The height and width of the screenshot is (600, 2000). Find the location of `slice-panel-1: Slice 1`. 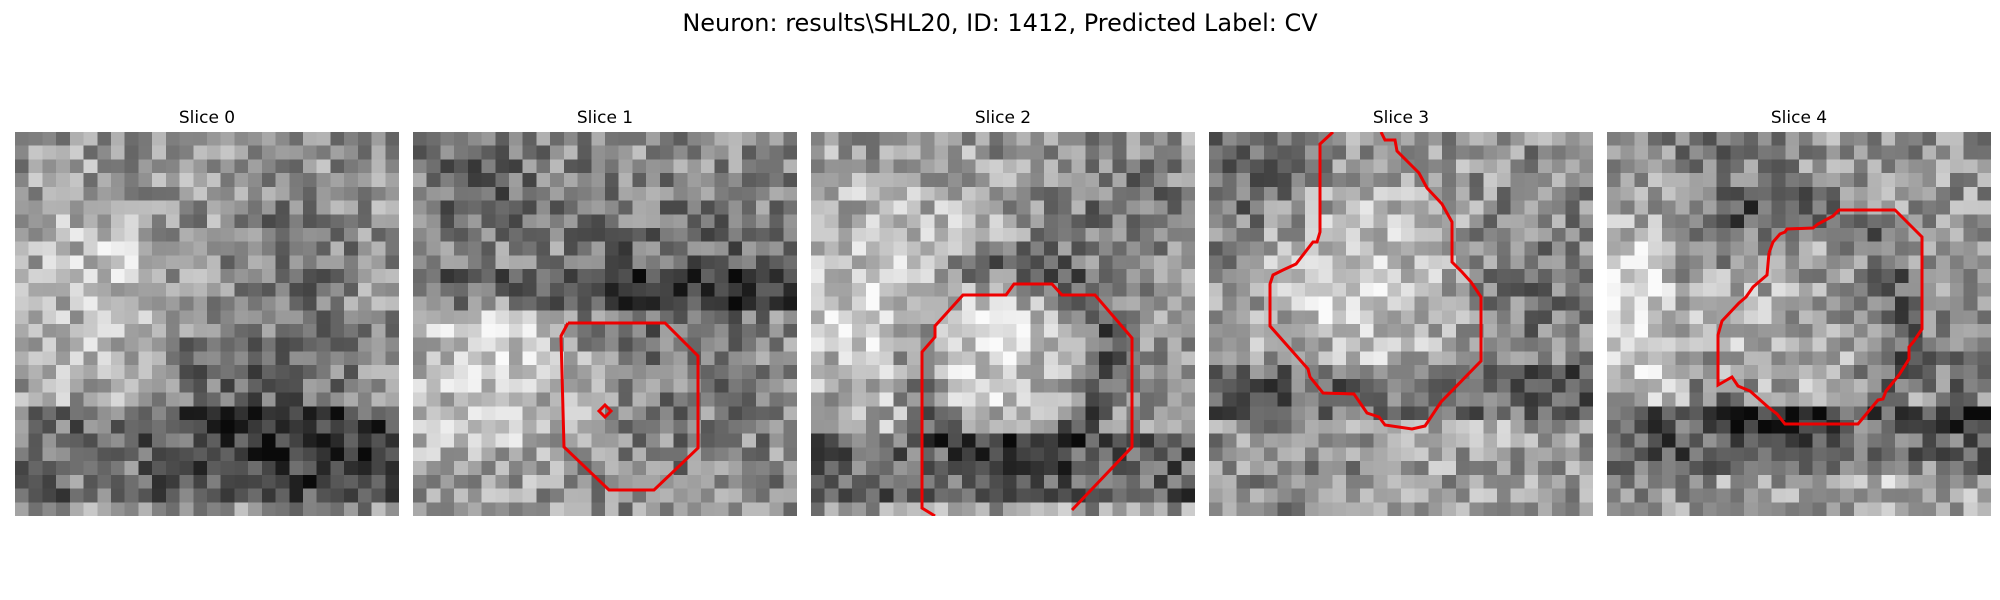

slice-panel-1: Slice 1 is located at coordinates (605, 312).